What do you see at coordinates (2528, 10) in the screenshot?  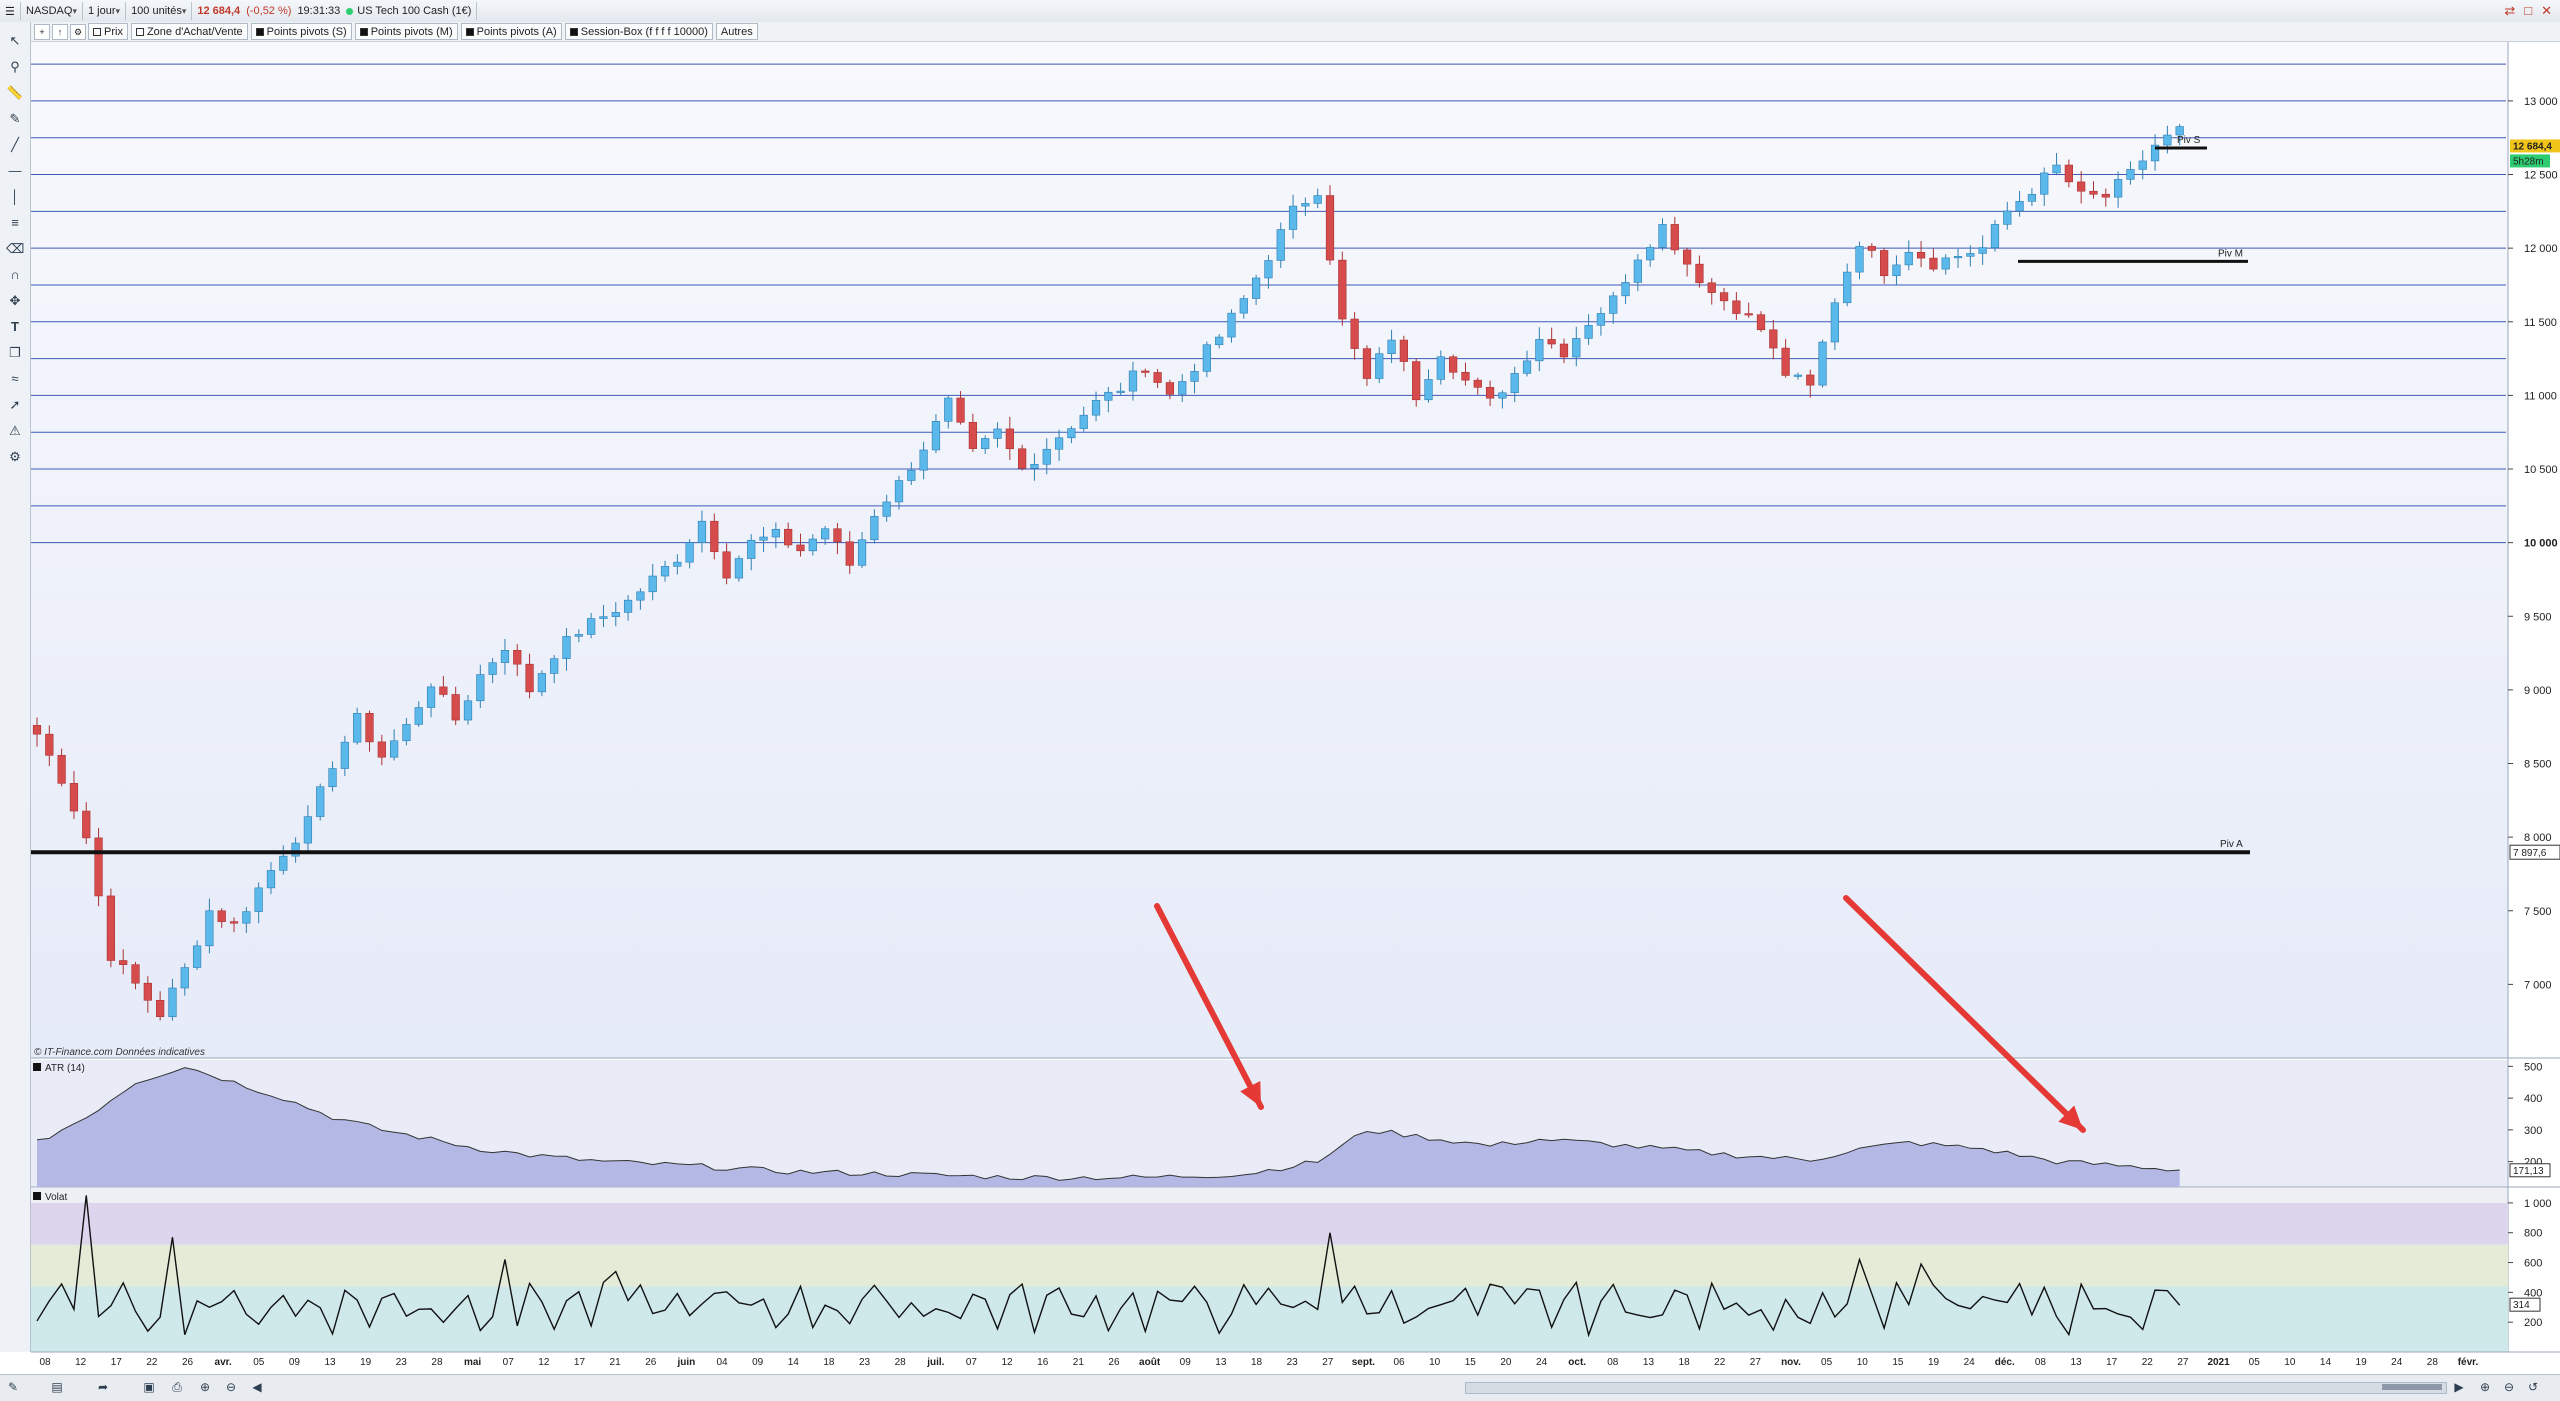 I see `maximize-window-icon: □` at bounding box center [2528, 10].